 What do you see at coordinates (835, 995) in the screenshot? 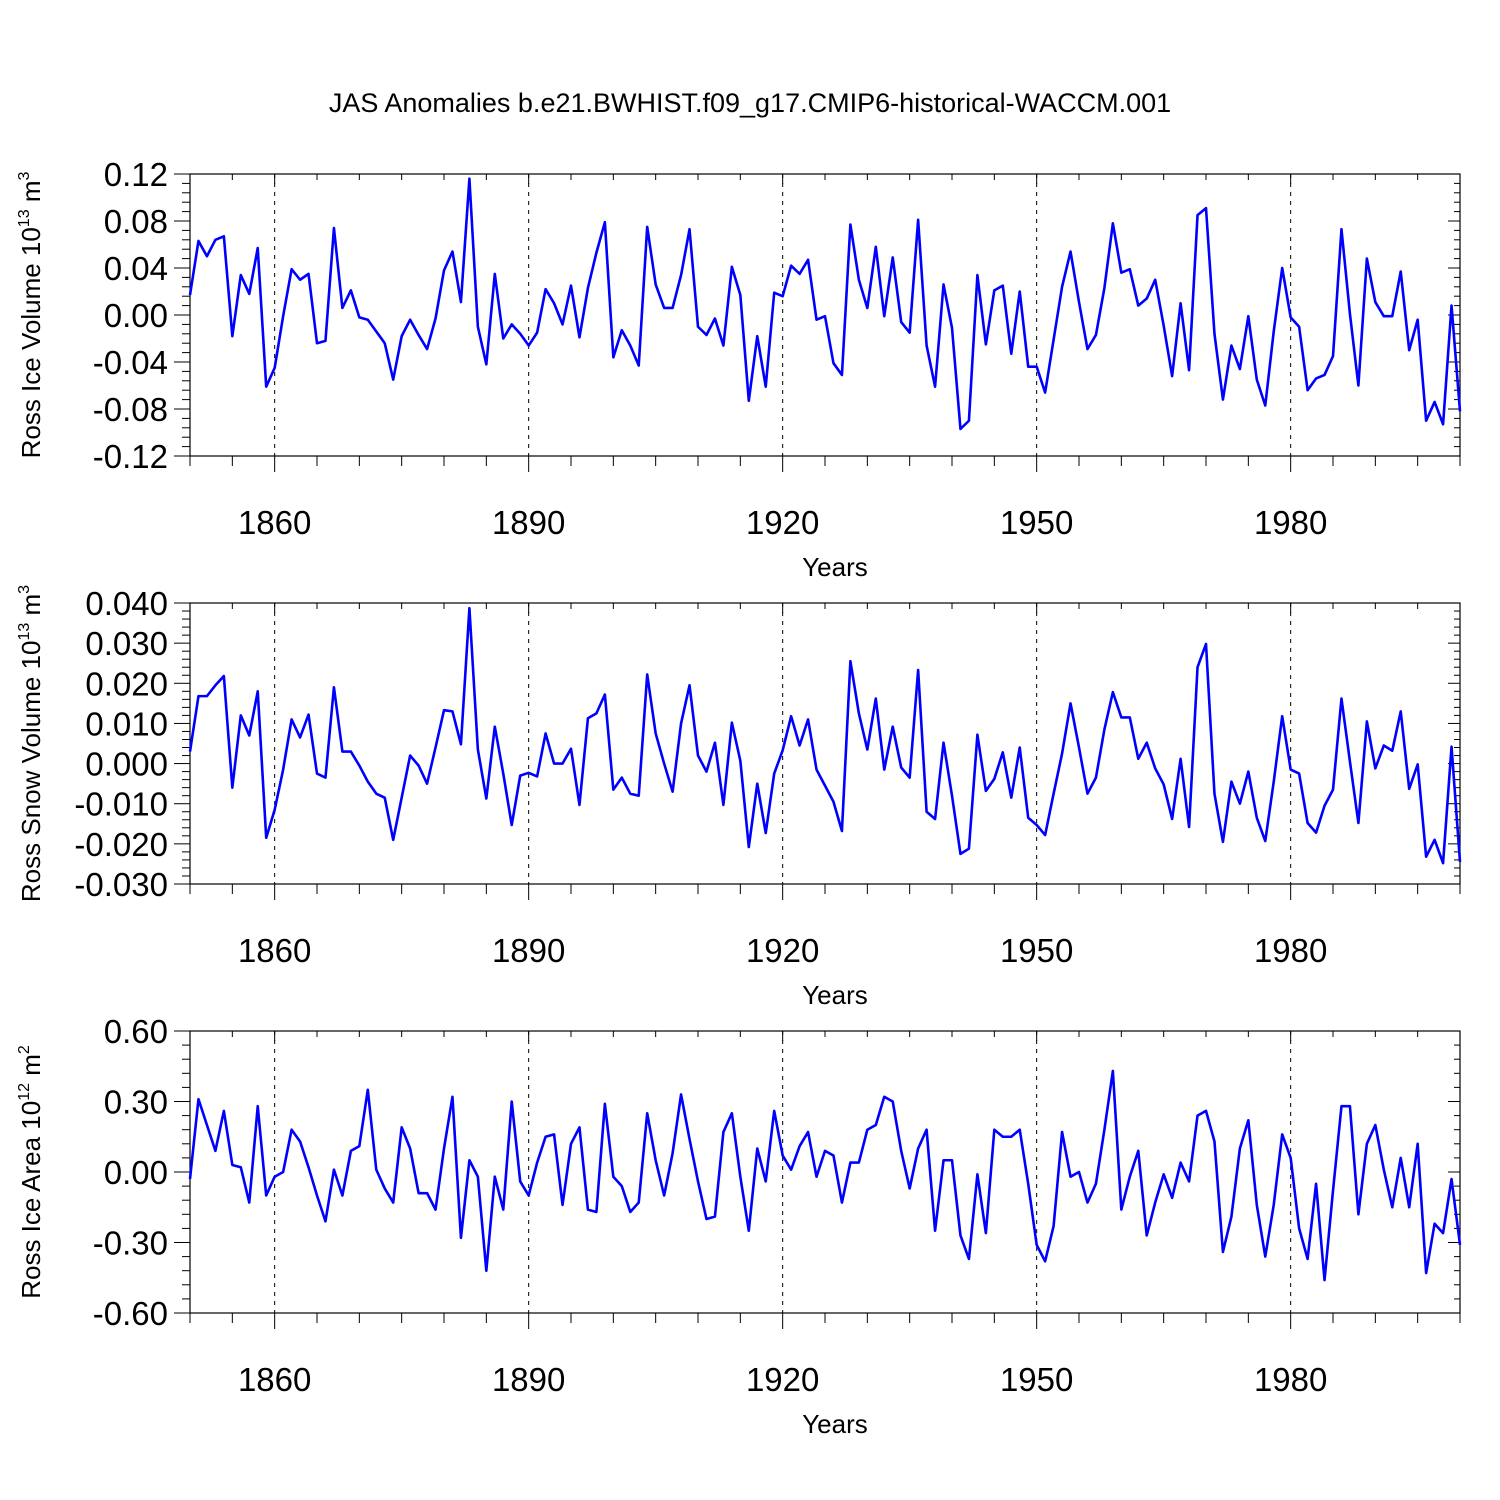
I see `ross-snow-volume-xlabel: Years` at bounding box center [835, 995].